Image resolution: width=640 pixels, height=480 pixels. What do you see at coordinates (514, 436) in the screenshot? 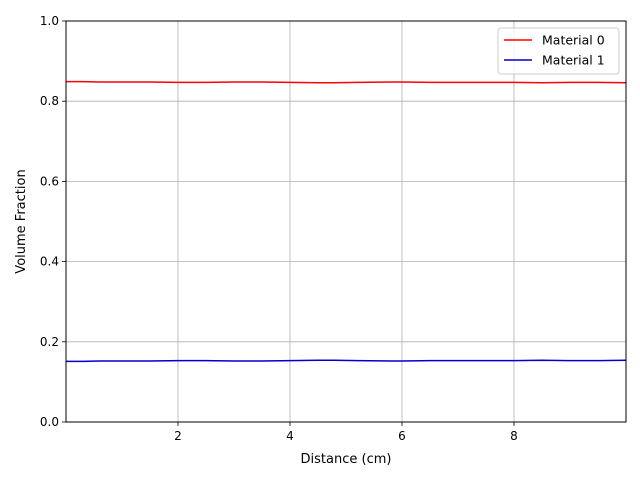
I see `x-tick-label: 8` at bounding box center [514, 436].